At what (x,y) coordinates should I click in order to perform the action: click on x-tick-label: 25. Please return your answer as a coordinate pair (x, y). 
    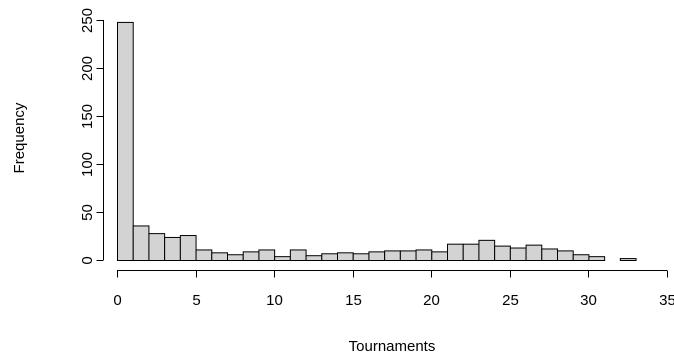
    Looking at the image, I should click on (510, 300).